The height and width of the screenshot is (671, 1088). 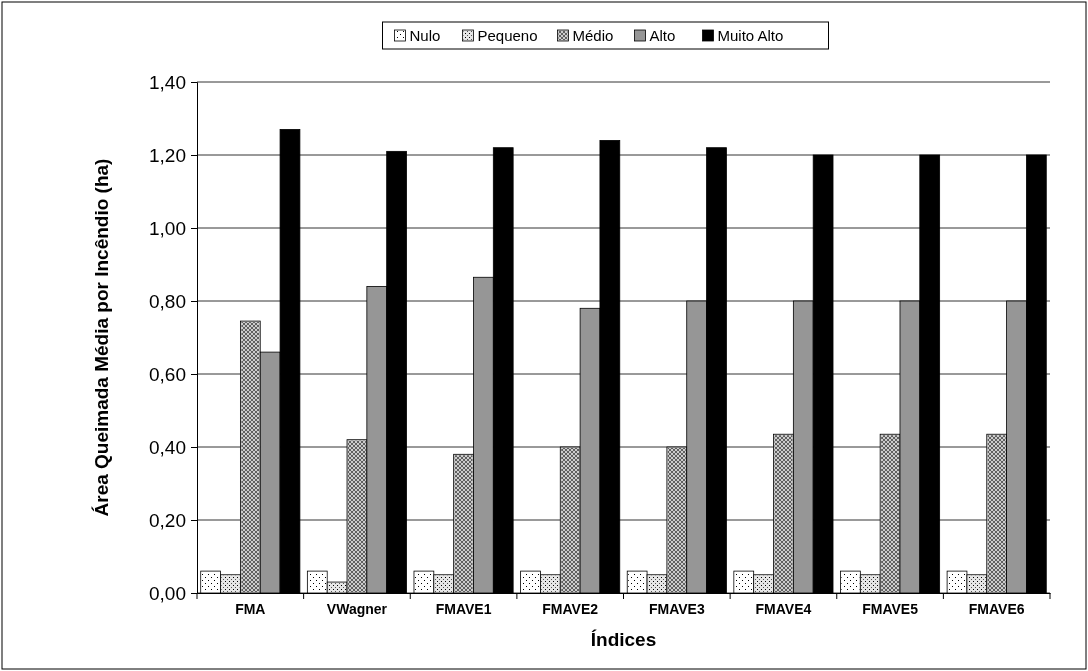 What do you see at coordinates (101, 337) in the screenshot?
I see `y-axis-title: Área Queimada Média por Incêndio (ha)` at bounding box center [101, 337].